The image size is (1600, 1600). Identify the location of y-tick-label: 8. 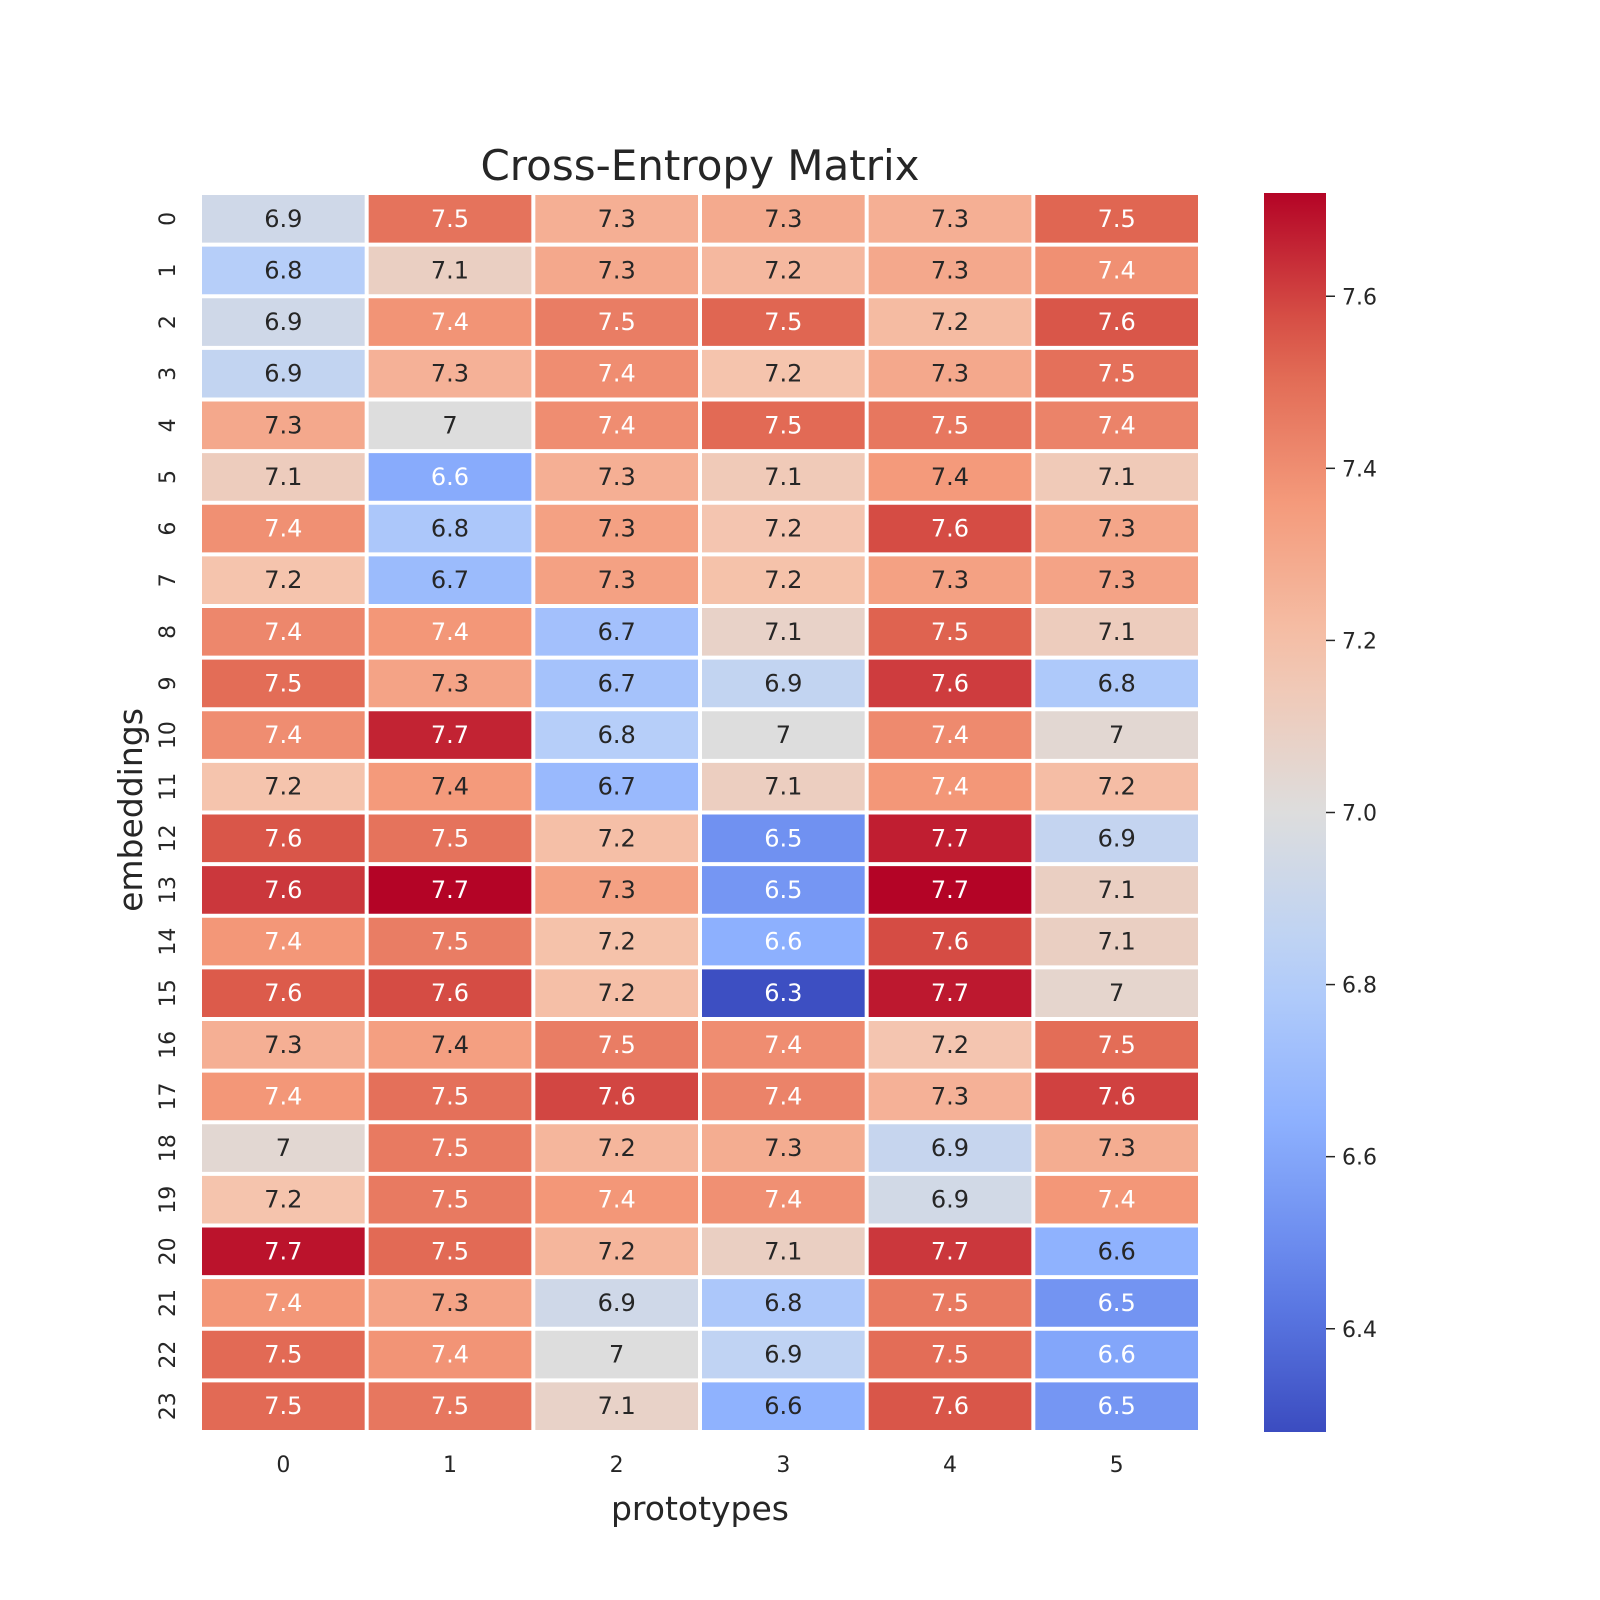
(168, 632).